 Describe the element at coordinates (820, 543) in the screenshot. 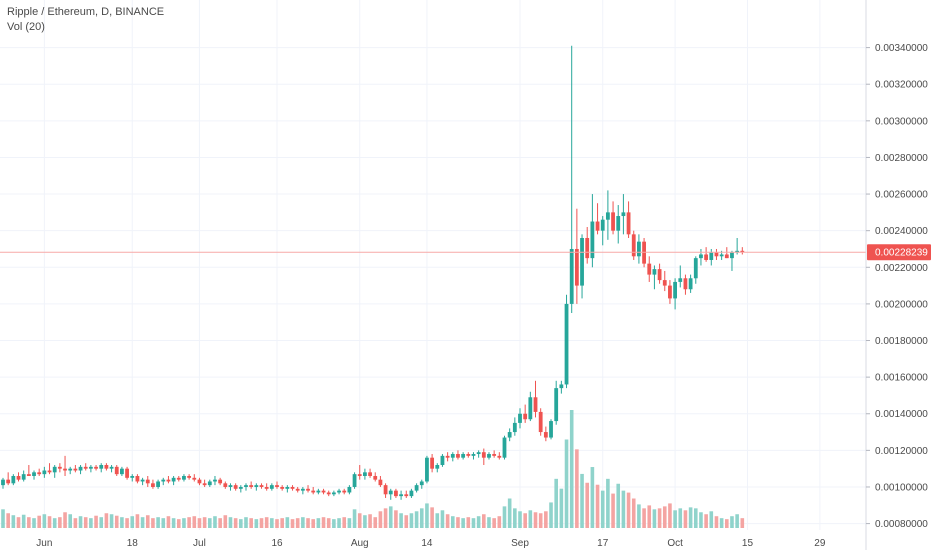

I see `time-tick-label-10: 29` at that location.